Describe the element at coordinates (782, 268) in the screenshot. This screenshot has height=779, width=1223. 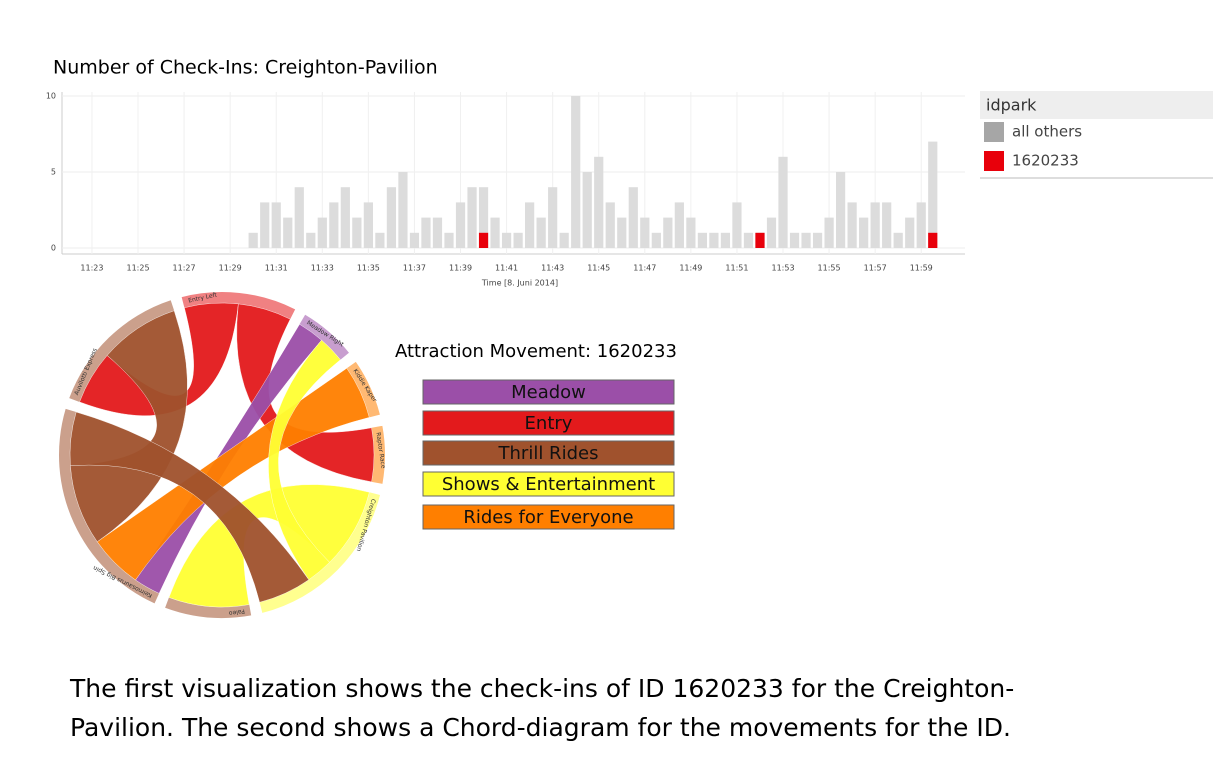
I see `x-tick-label: 11:53` at that location.